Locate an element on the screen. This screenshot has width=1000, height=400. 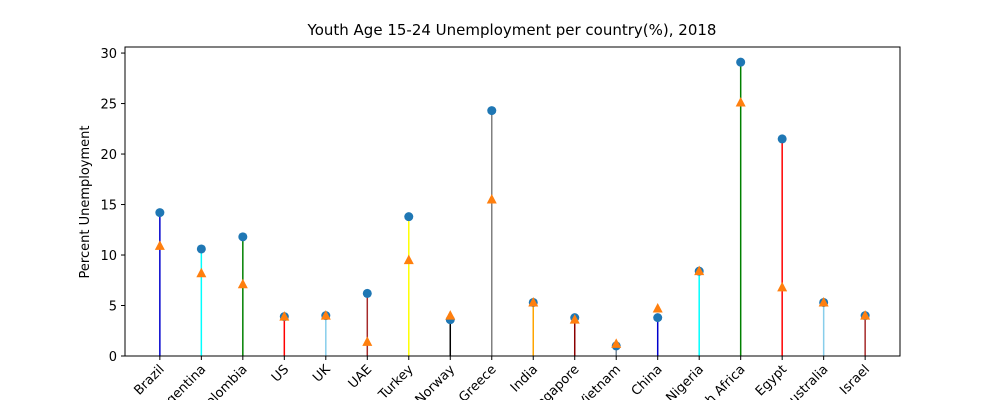
x-tick-label: UAE is located at coordinates (360, 376).